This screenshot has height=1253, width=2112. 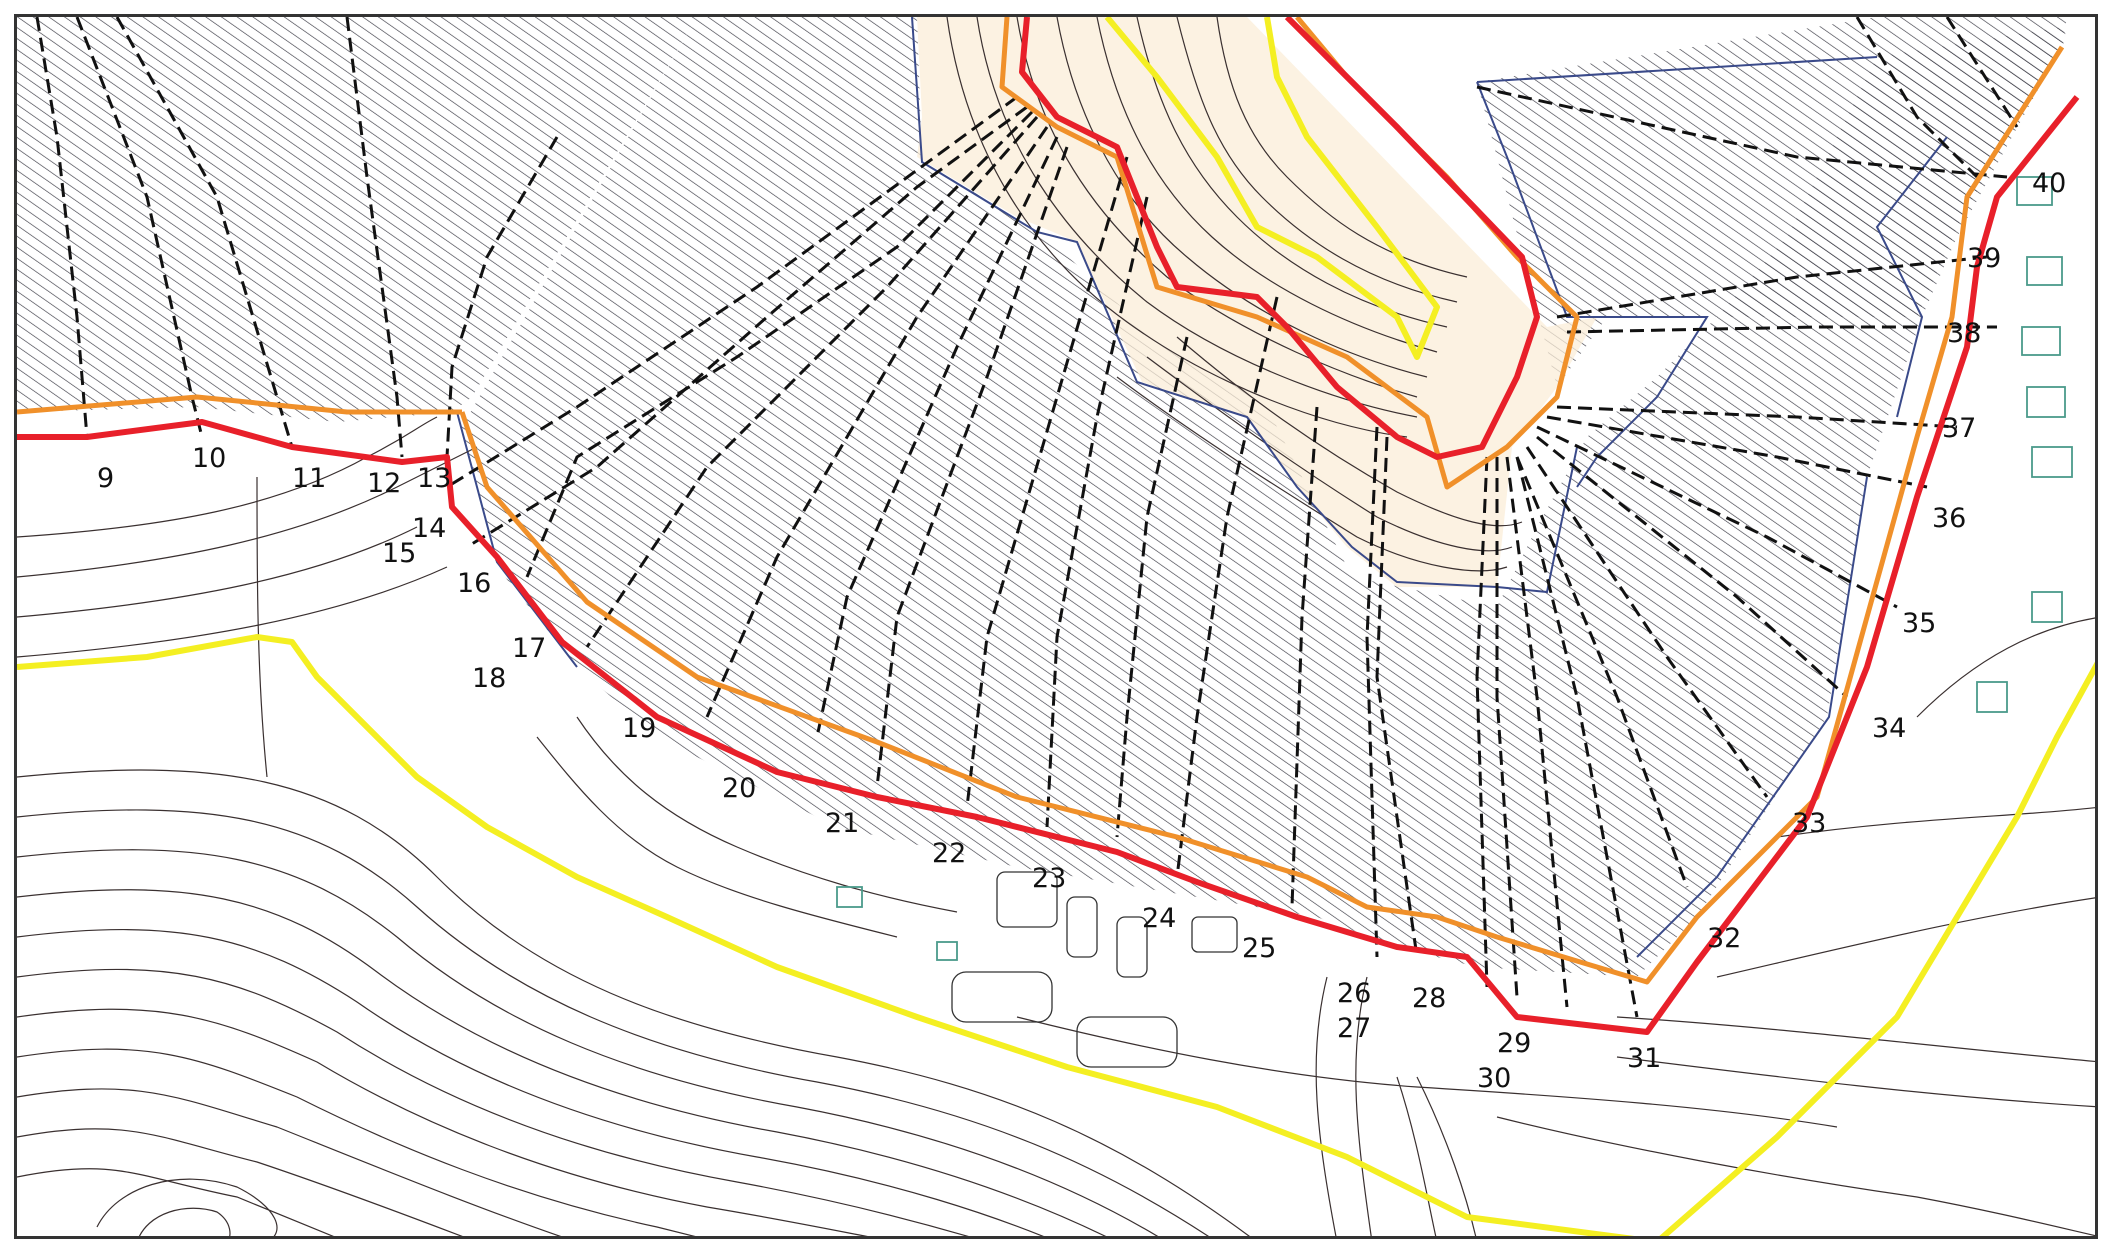 What do you see at coordinates (1272, 188) in the screenshot?
I see `zone-line-north` at bounding box center [1272, 188].